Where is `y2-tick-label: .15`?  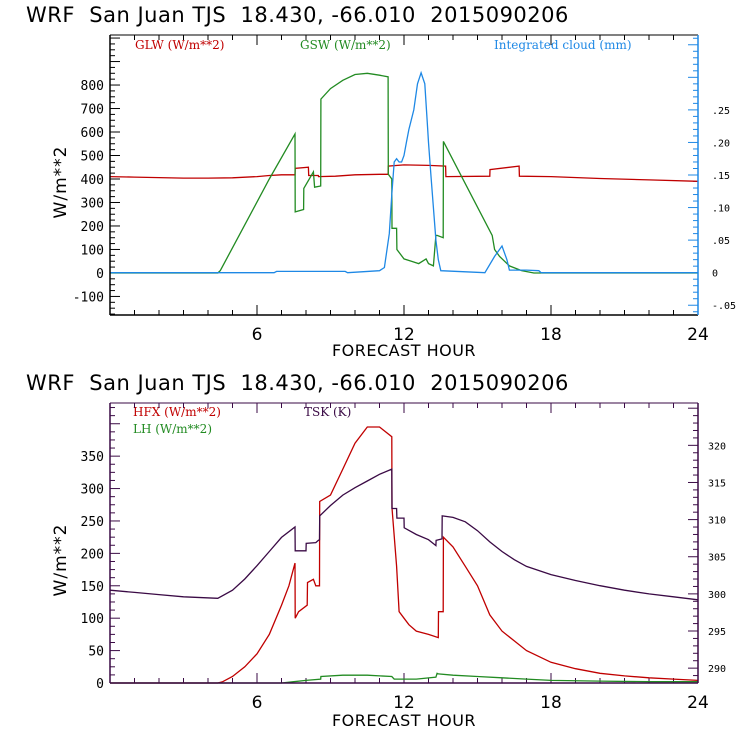
y2-tick-label: .15 is located at coordinates (721, 176).